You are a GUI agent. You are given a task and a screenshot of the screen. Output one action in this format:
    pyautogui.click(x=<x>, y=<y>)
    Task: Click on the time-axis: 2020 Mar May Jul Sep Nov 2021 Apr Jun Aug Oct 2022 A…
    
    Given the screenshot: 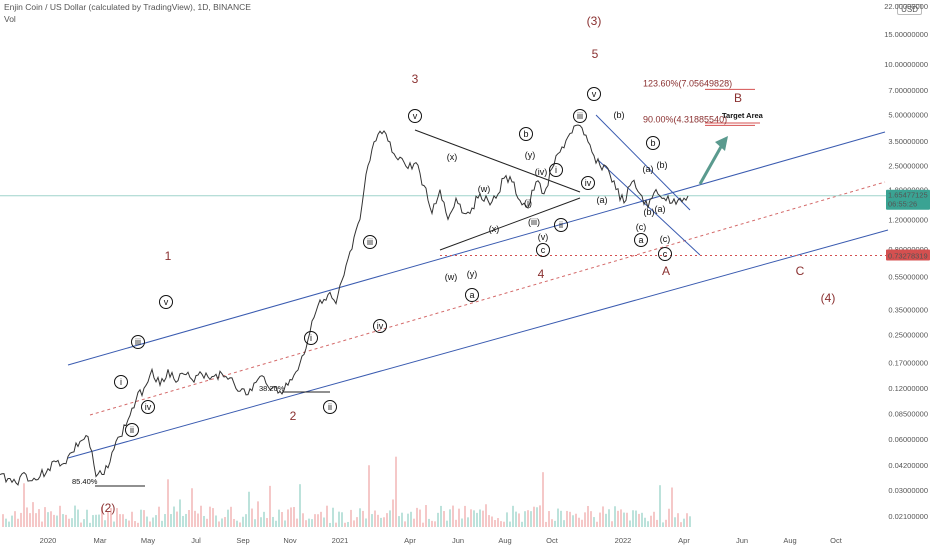 What is the action you would take?
    pyautogui.click(x=441, y=540)
    